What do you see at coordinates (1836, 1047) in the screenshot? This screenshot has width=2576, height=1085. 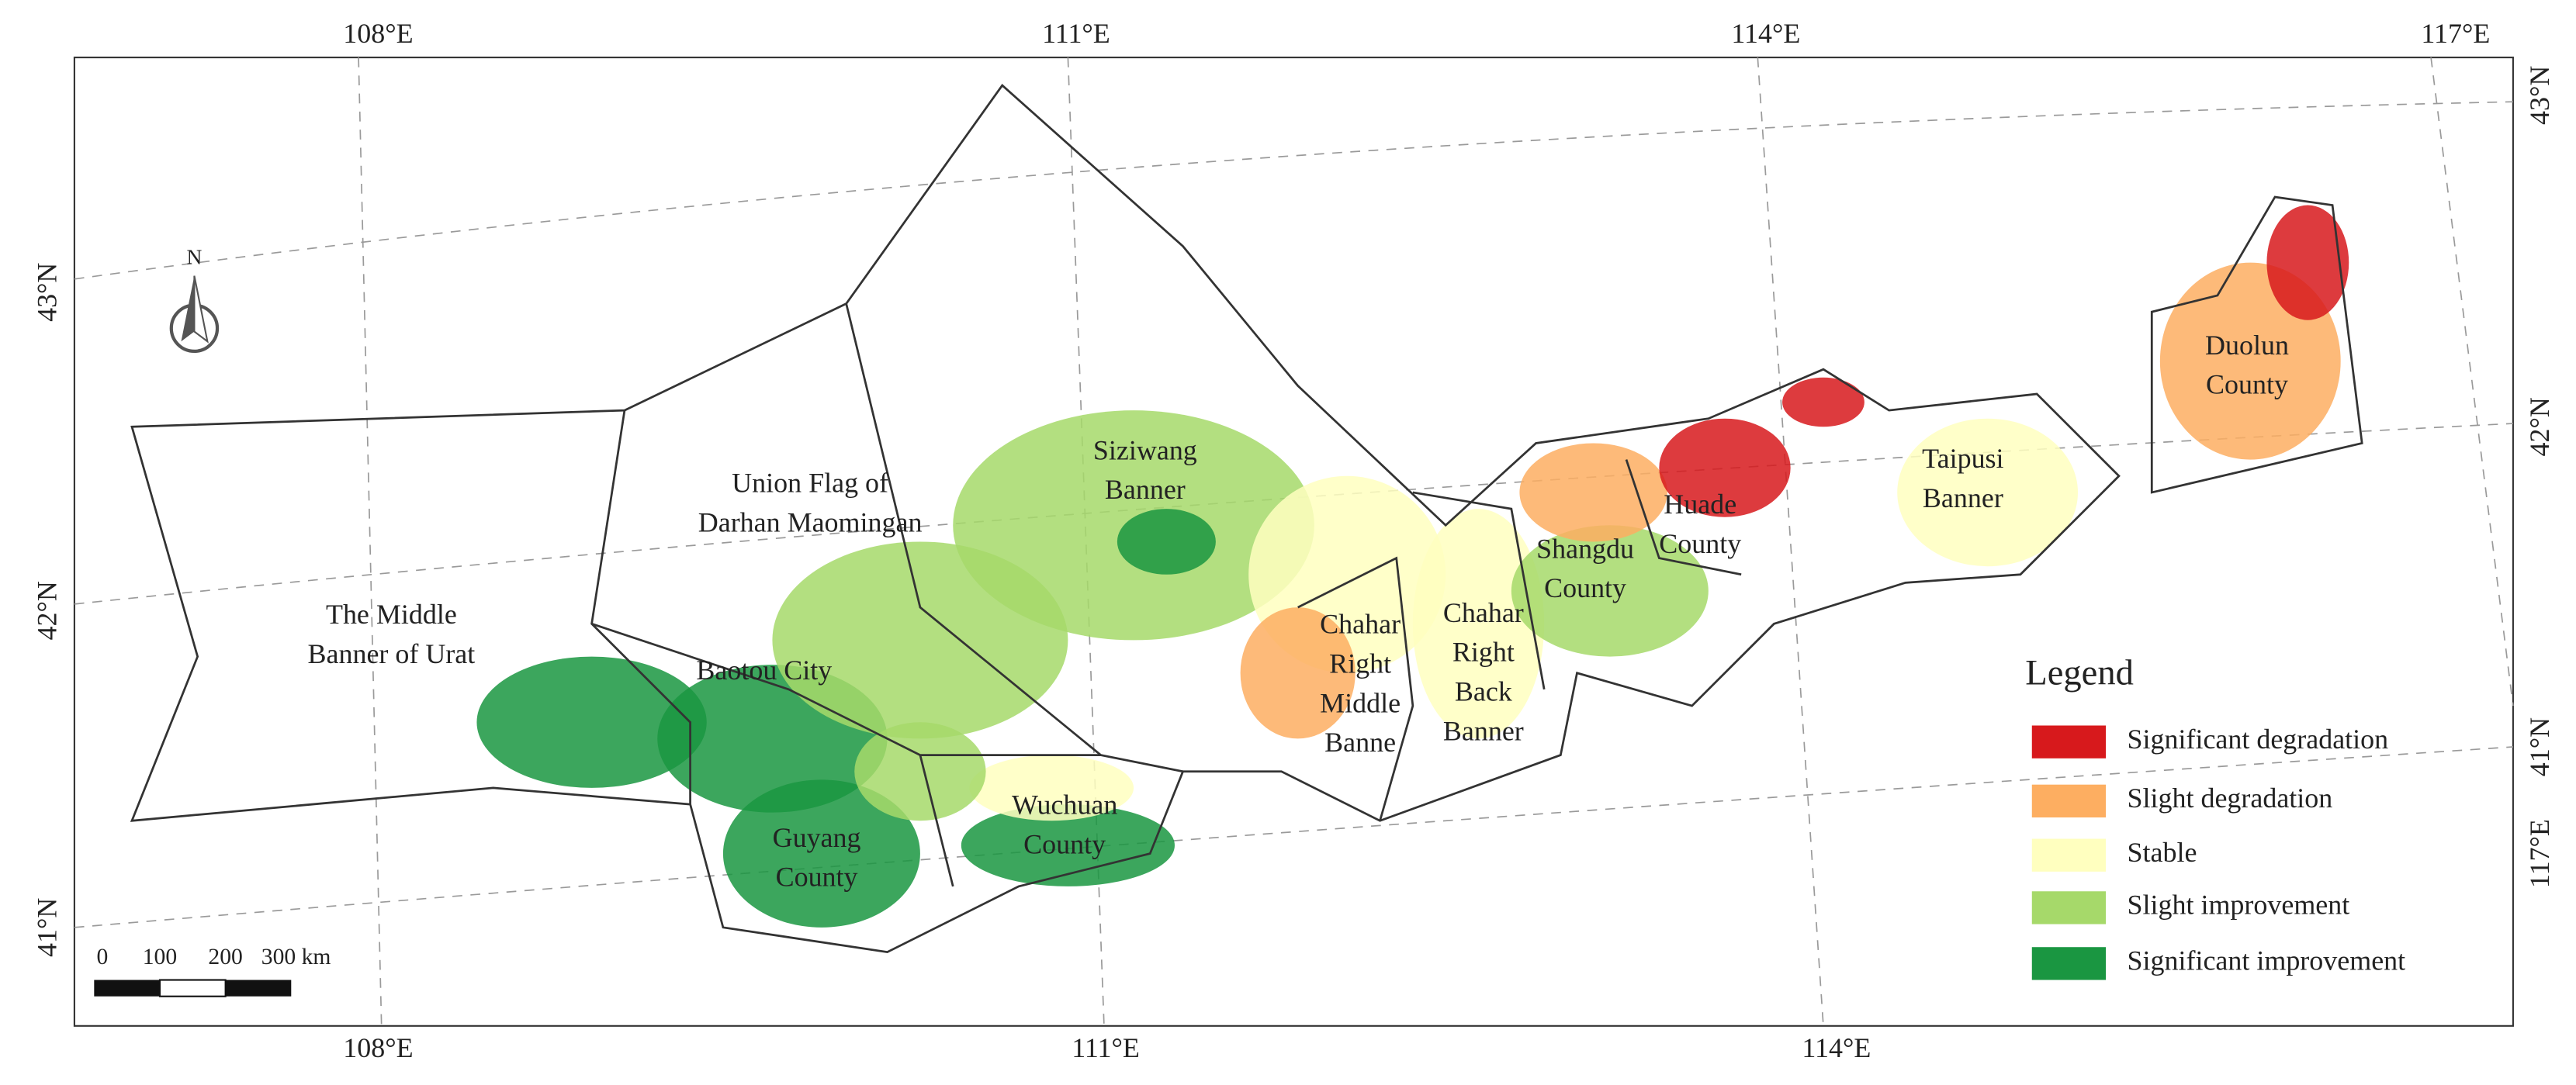 I see `bottom-lon-label: 114°E` at bounding box center [1836, 1047].